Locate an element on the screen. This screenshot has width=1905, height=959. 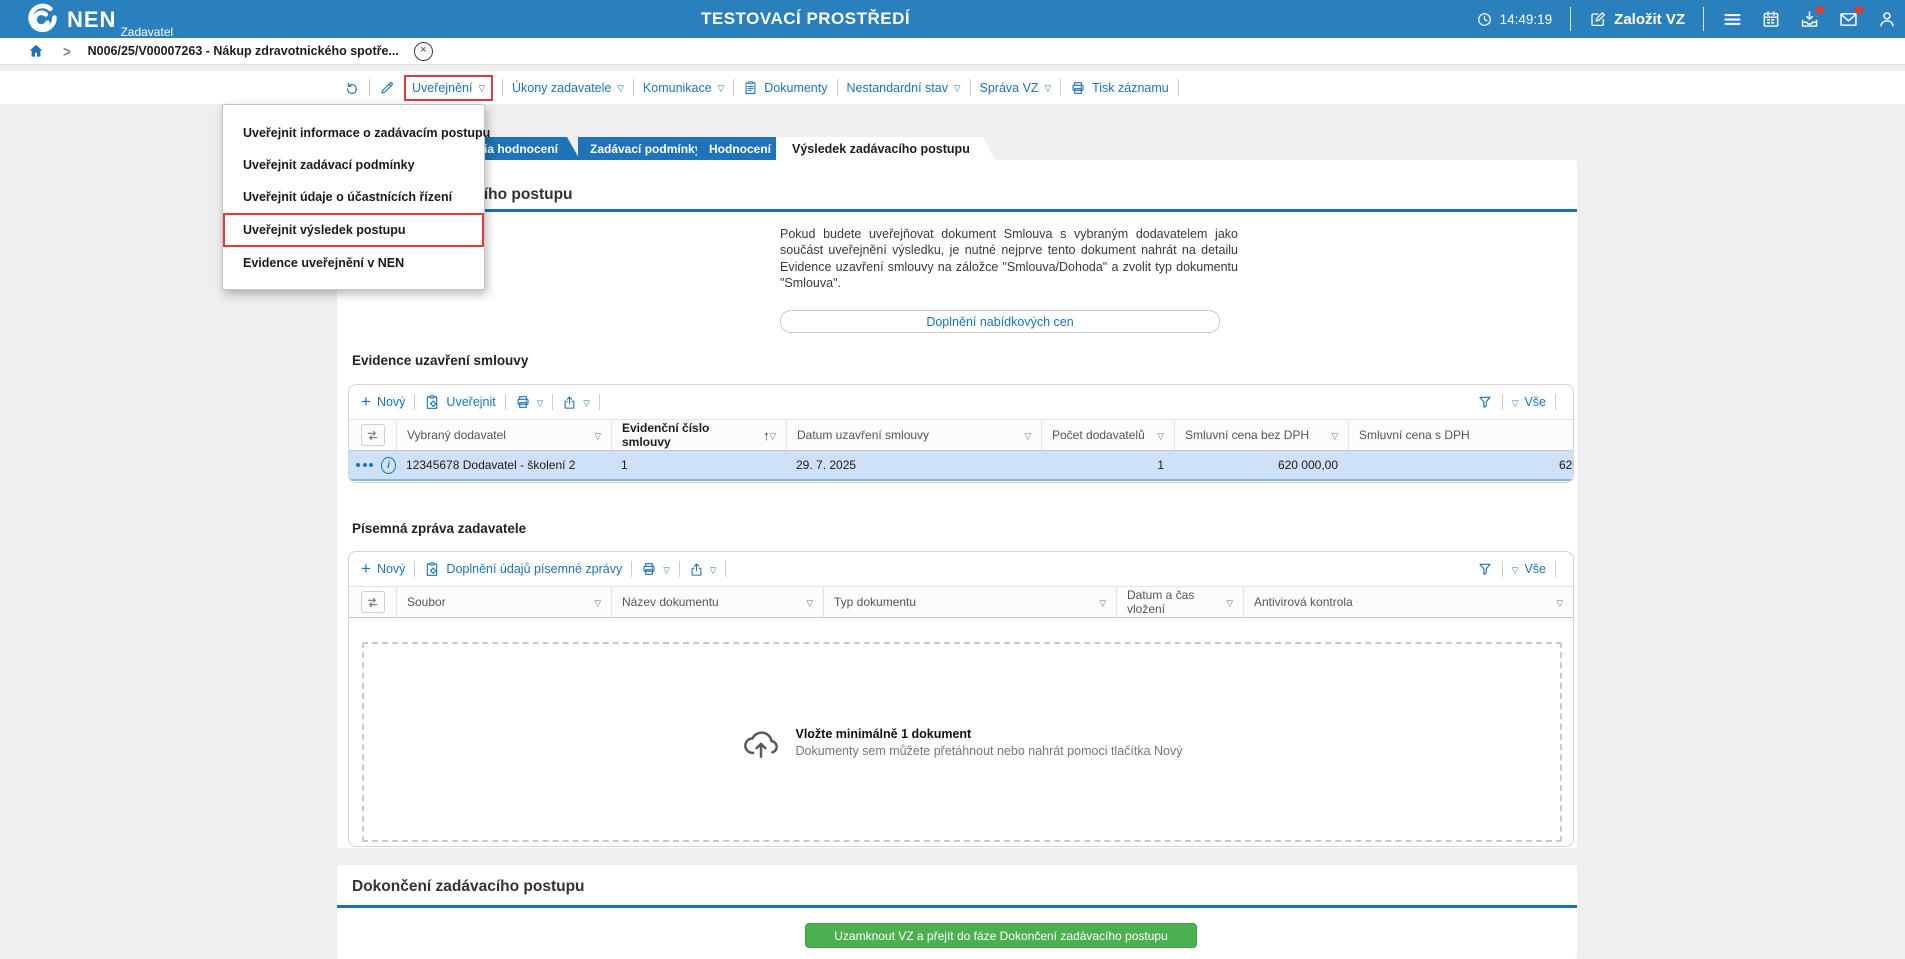
publish-contract-button: Uveřejnit is located at coordinates (460, 402).